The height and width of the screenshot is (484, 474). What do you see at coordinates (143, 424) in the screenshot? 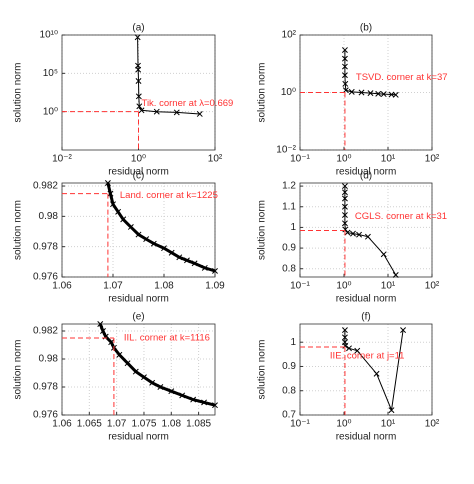
I see `x-tick-label: 1.075` at bounding box center [143, 424].